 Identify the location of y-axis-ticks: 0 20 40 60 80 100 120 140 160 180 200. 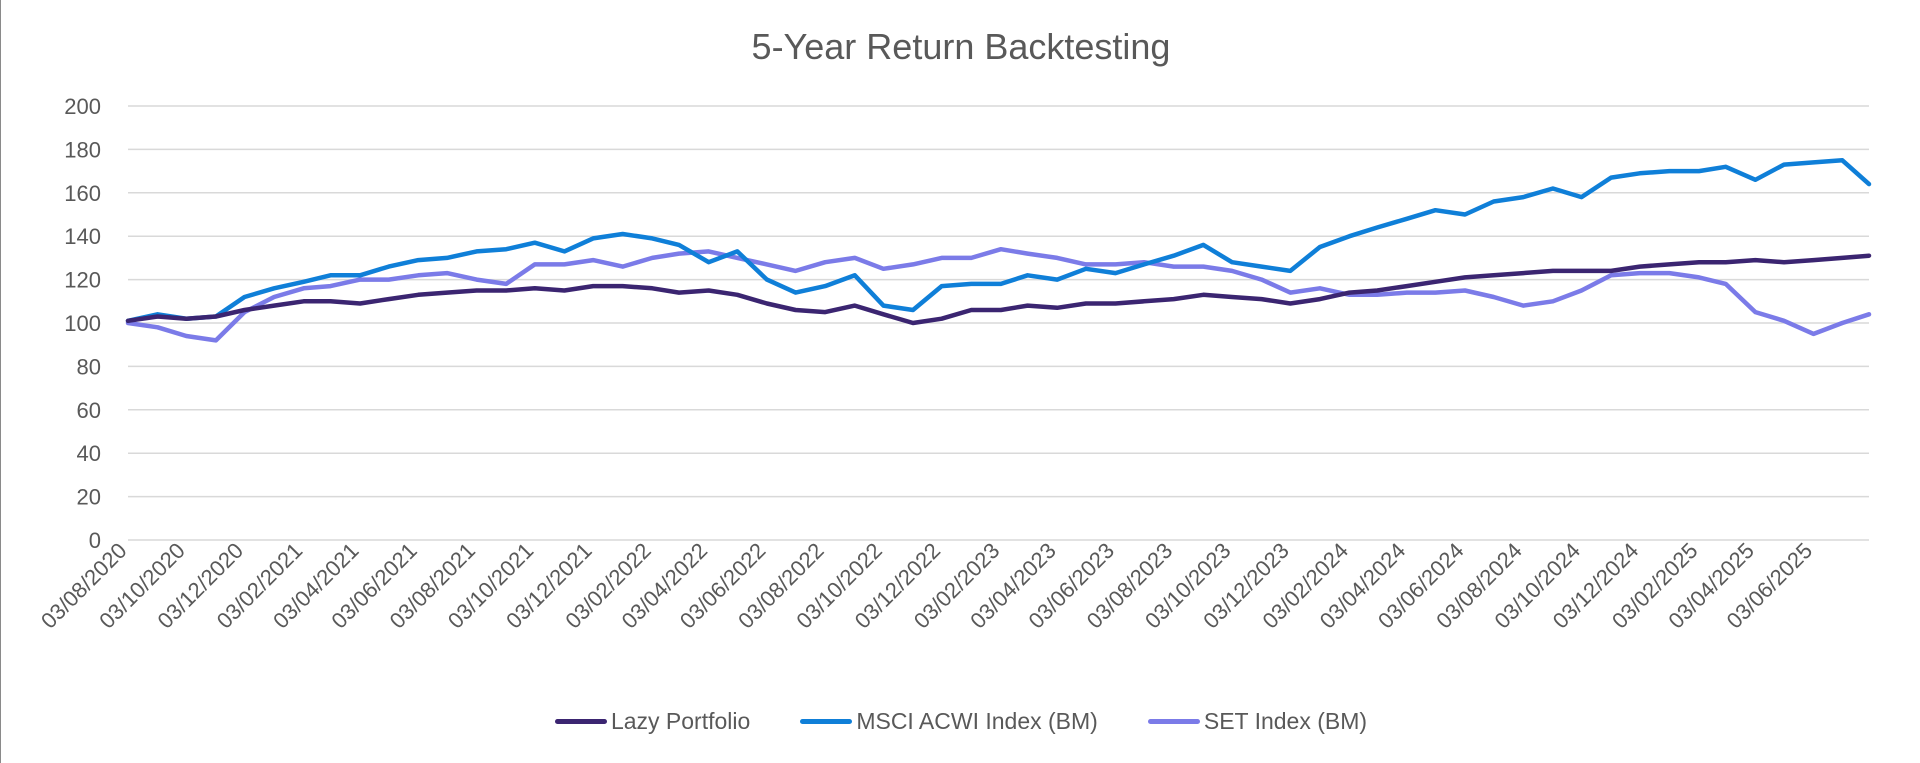
(82, 323).